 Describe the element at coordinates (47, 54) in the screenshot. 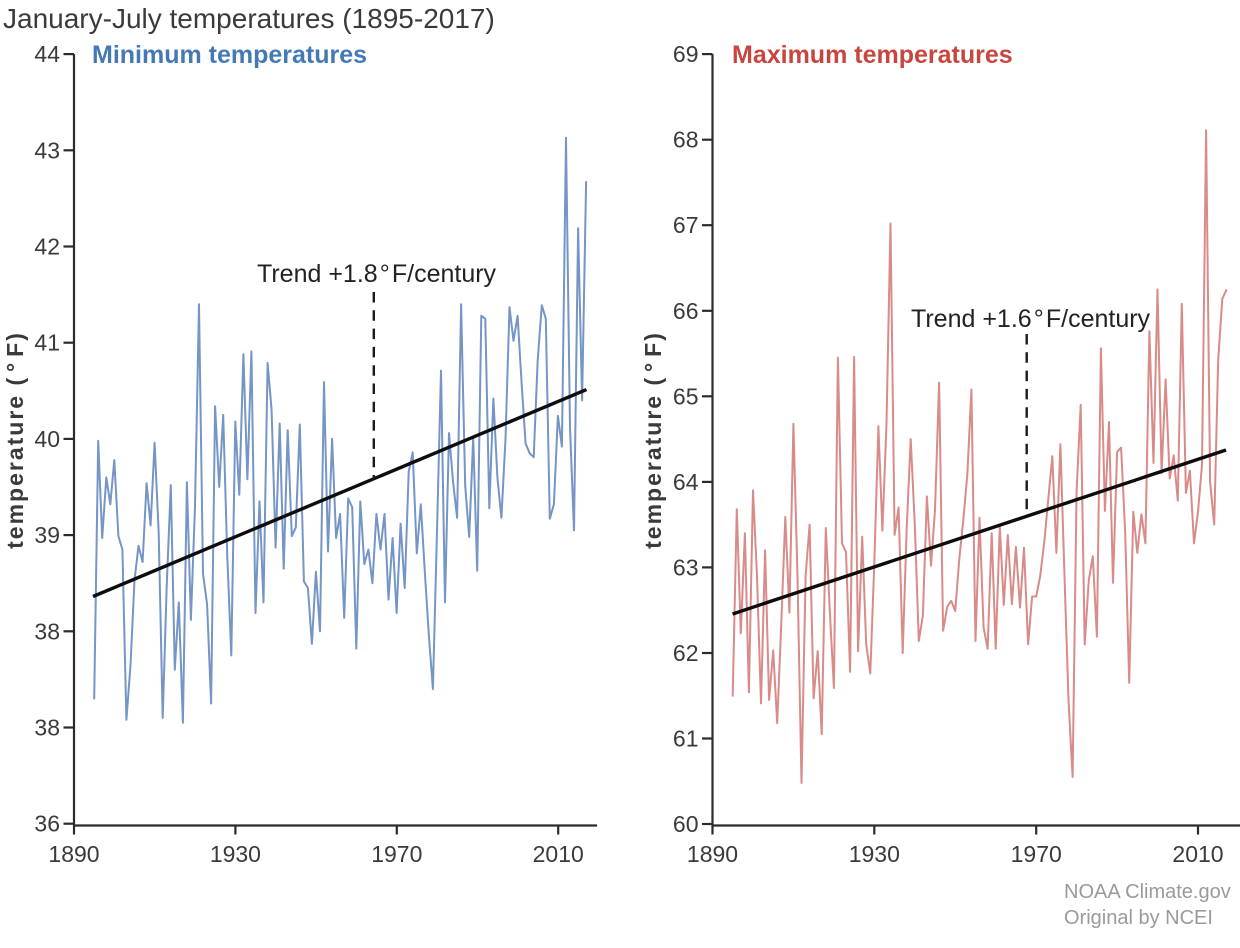

I see `svg-text: 44` at that location.